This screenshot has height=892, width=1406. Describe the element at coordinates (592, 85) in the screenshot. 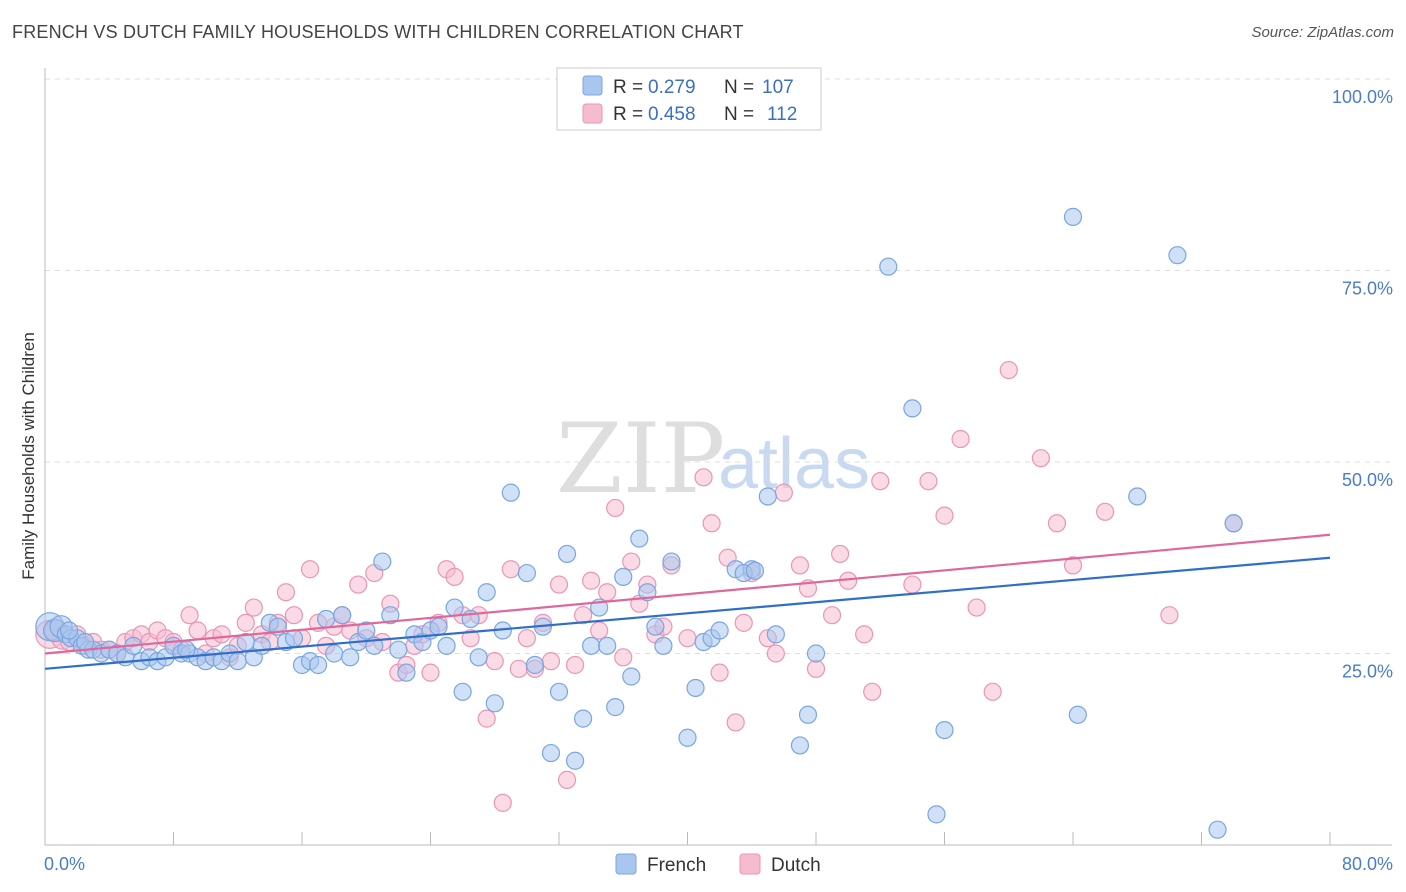

I see `french-legend-swatch` at that location.